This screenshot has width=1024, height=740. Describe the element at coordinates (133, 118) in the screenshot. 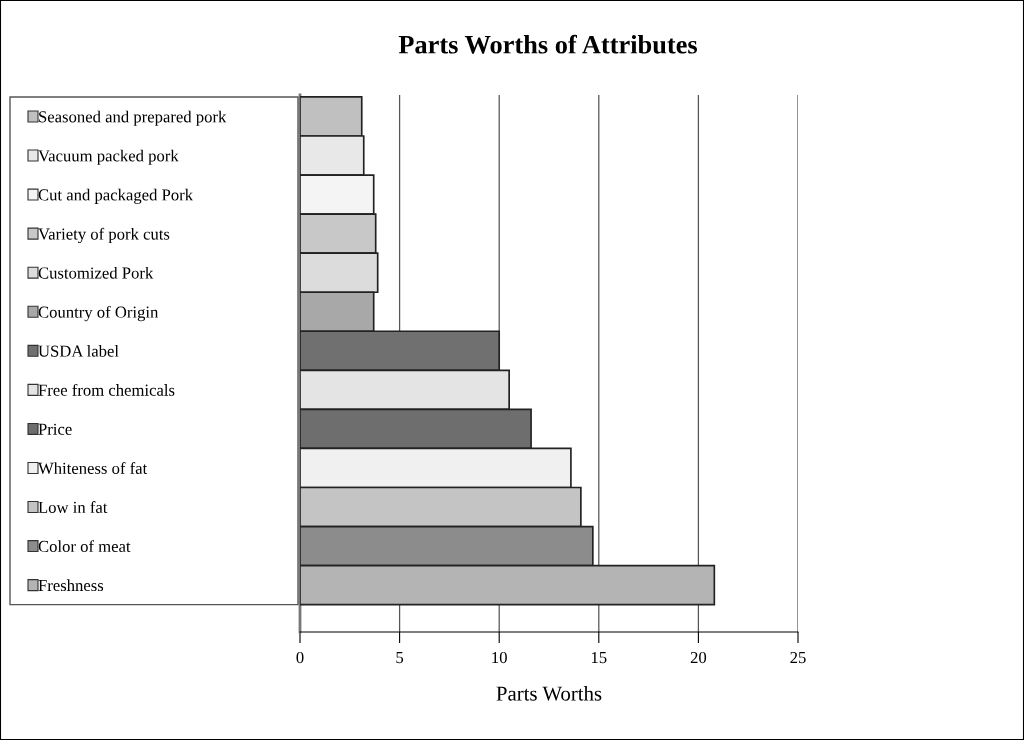

I see `y-tick-label: Seasoned and prepared pork` at that location.